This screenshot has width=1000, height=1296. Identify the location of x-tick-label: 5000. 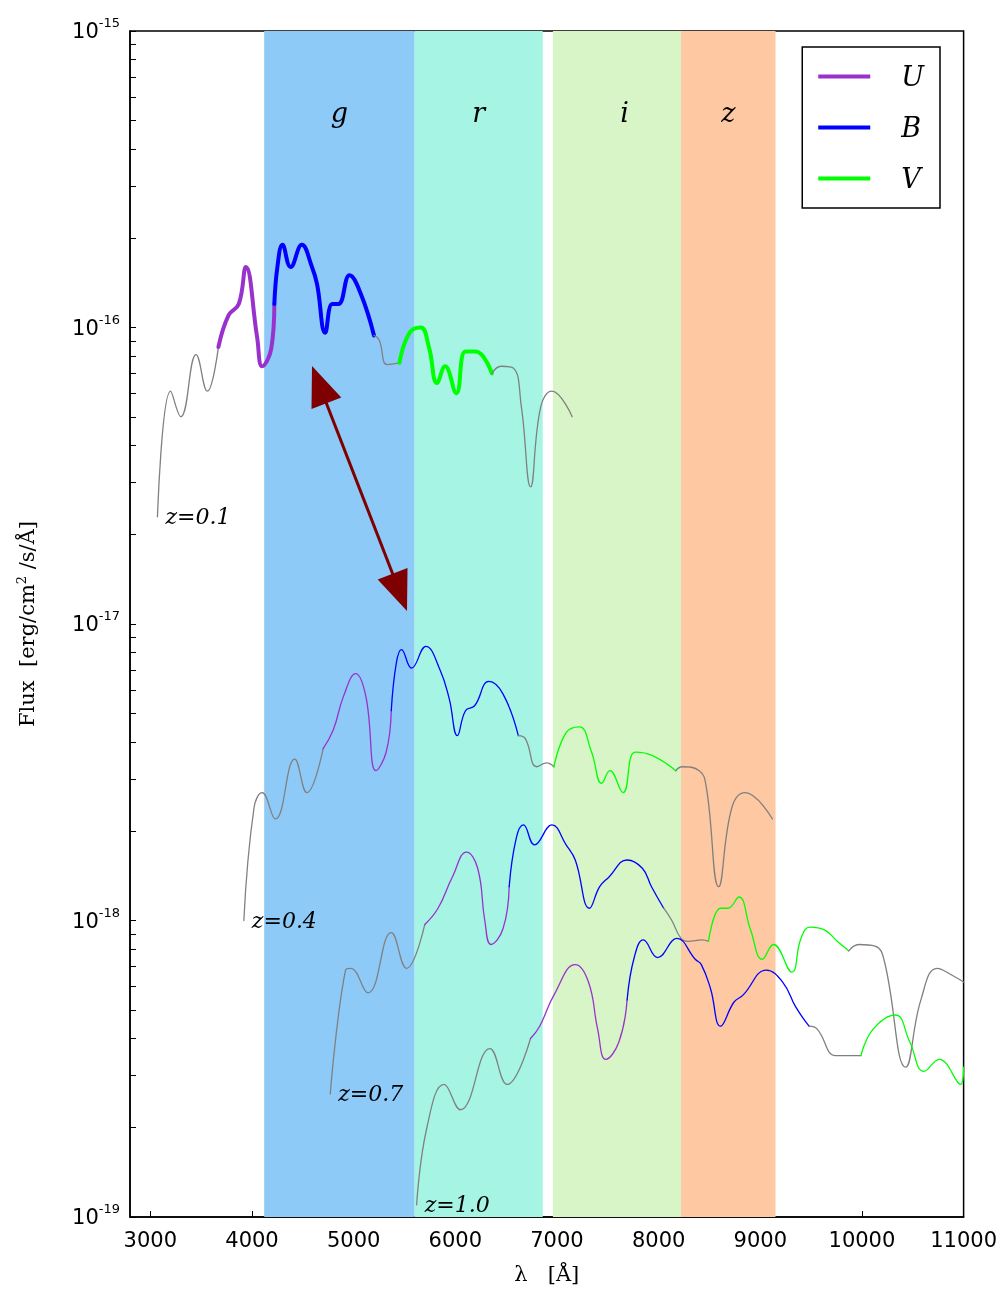
(353, 1239).